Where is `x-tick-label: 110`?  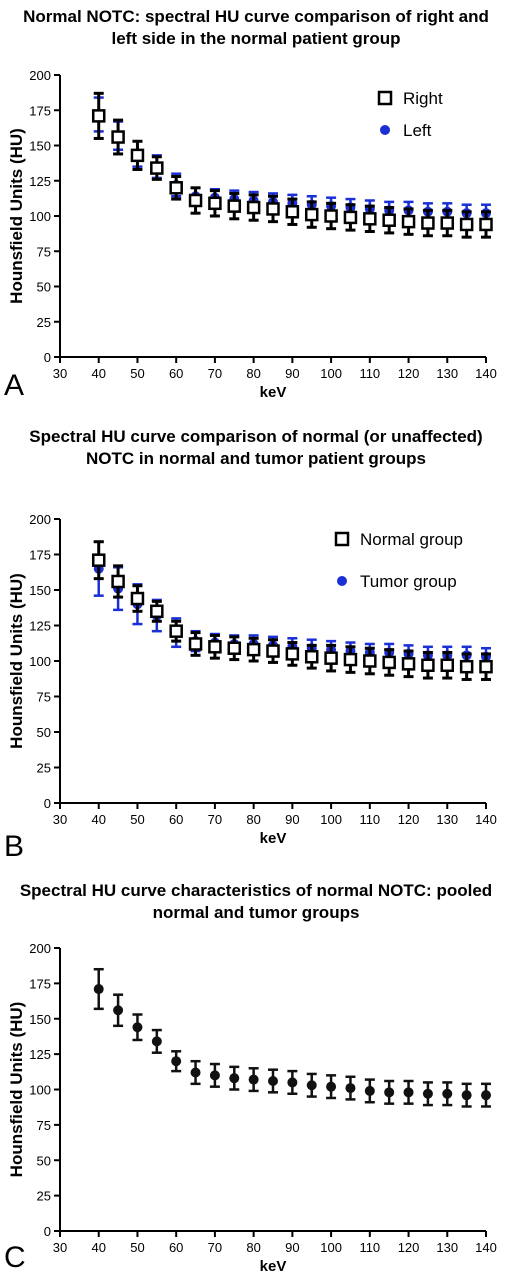 x-tick-label: 110 is located at coordinates (369, 819).